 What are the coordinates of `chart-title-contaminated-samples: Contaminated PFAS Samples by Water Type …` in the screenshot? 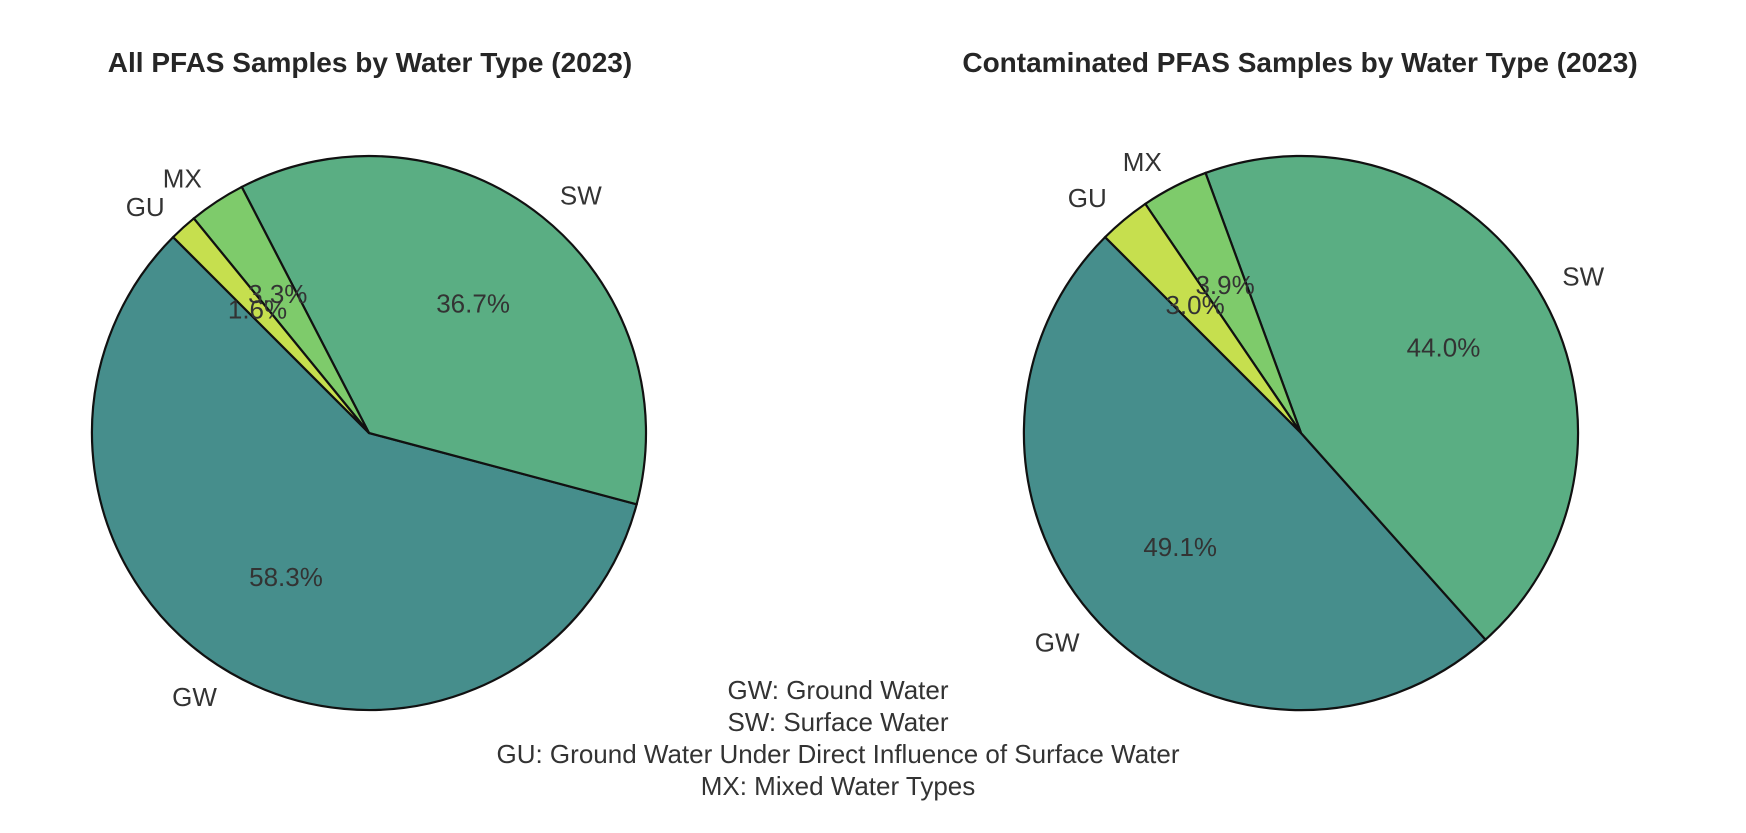 It's located at (1299, 62).